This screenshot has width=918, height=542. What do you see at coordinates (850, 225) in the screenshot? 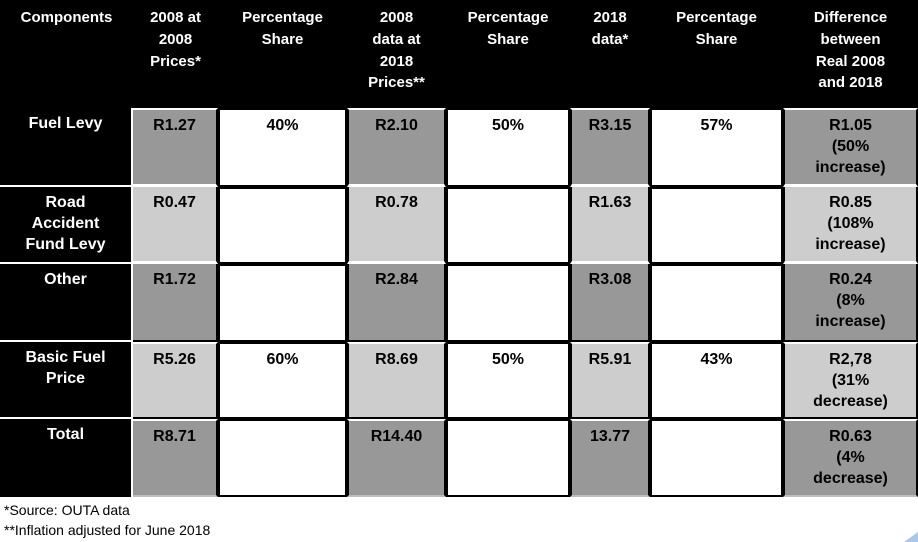
I see `difference-cell: R0.85 (108% increase)` at bounding box center [850, 225].